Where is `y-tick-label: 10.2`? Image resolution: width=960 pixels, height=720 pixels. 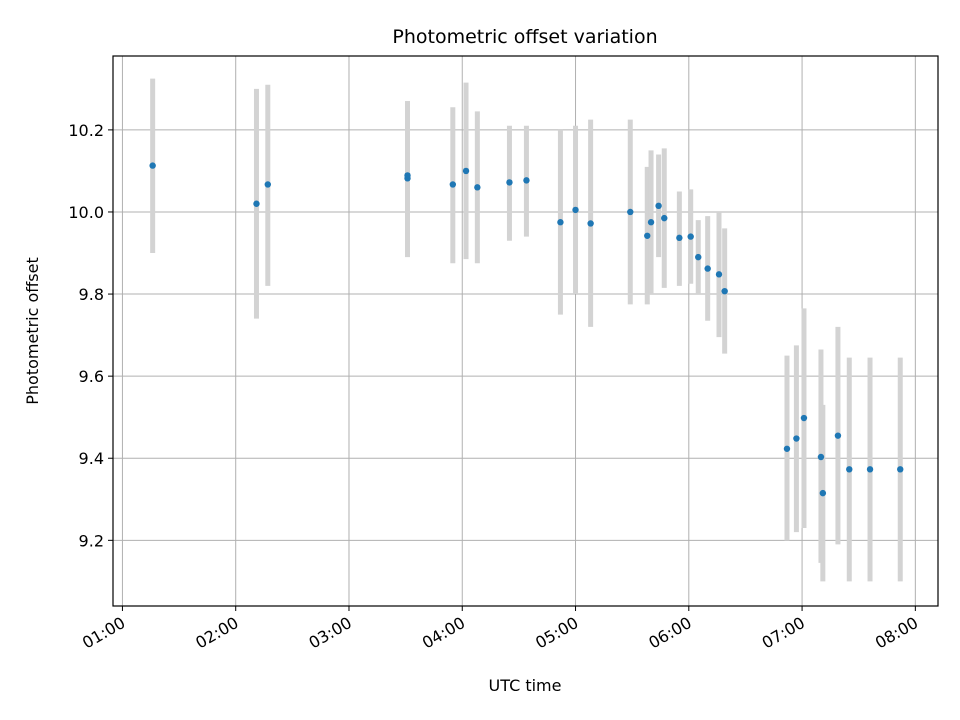
y-tick-label: 10.2 is located at coordinates (86, 130).